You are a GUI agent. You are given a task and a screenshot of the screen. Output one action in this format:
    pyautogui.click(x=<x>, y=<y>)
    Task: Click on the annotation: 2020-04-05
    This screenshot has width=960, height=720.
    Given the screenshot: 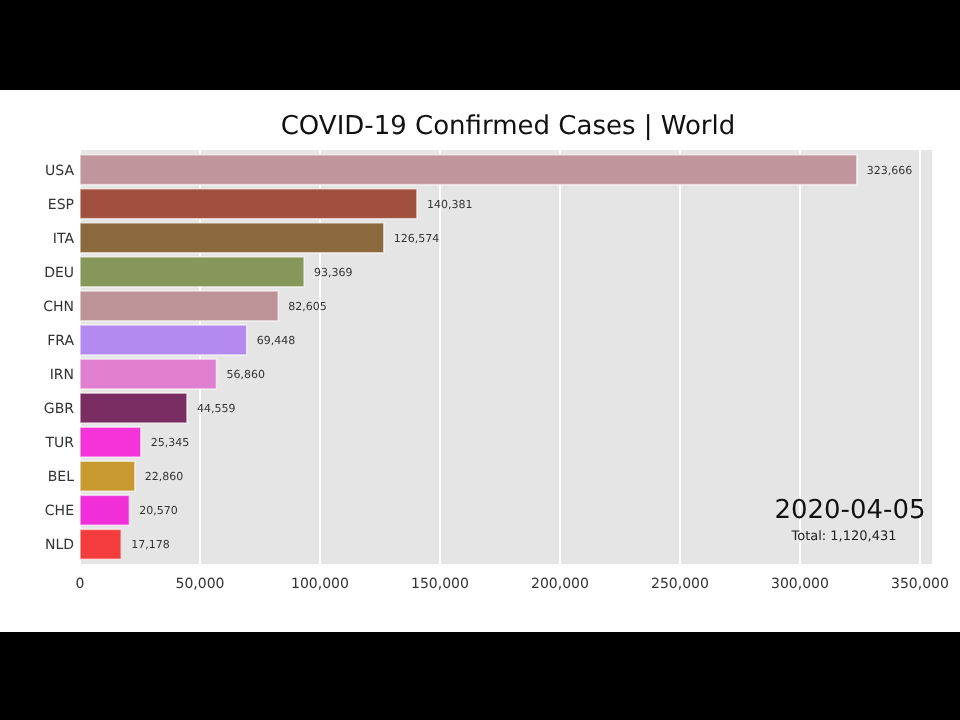 What is the action you would take?
    pyautogui.click(x=850, y=511)
    